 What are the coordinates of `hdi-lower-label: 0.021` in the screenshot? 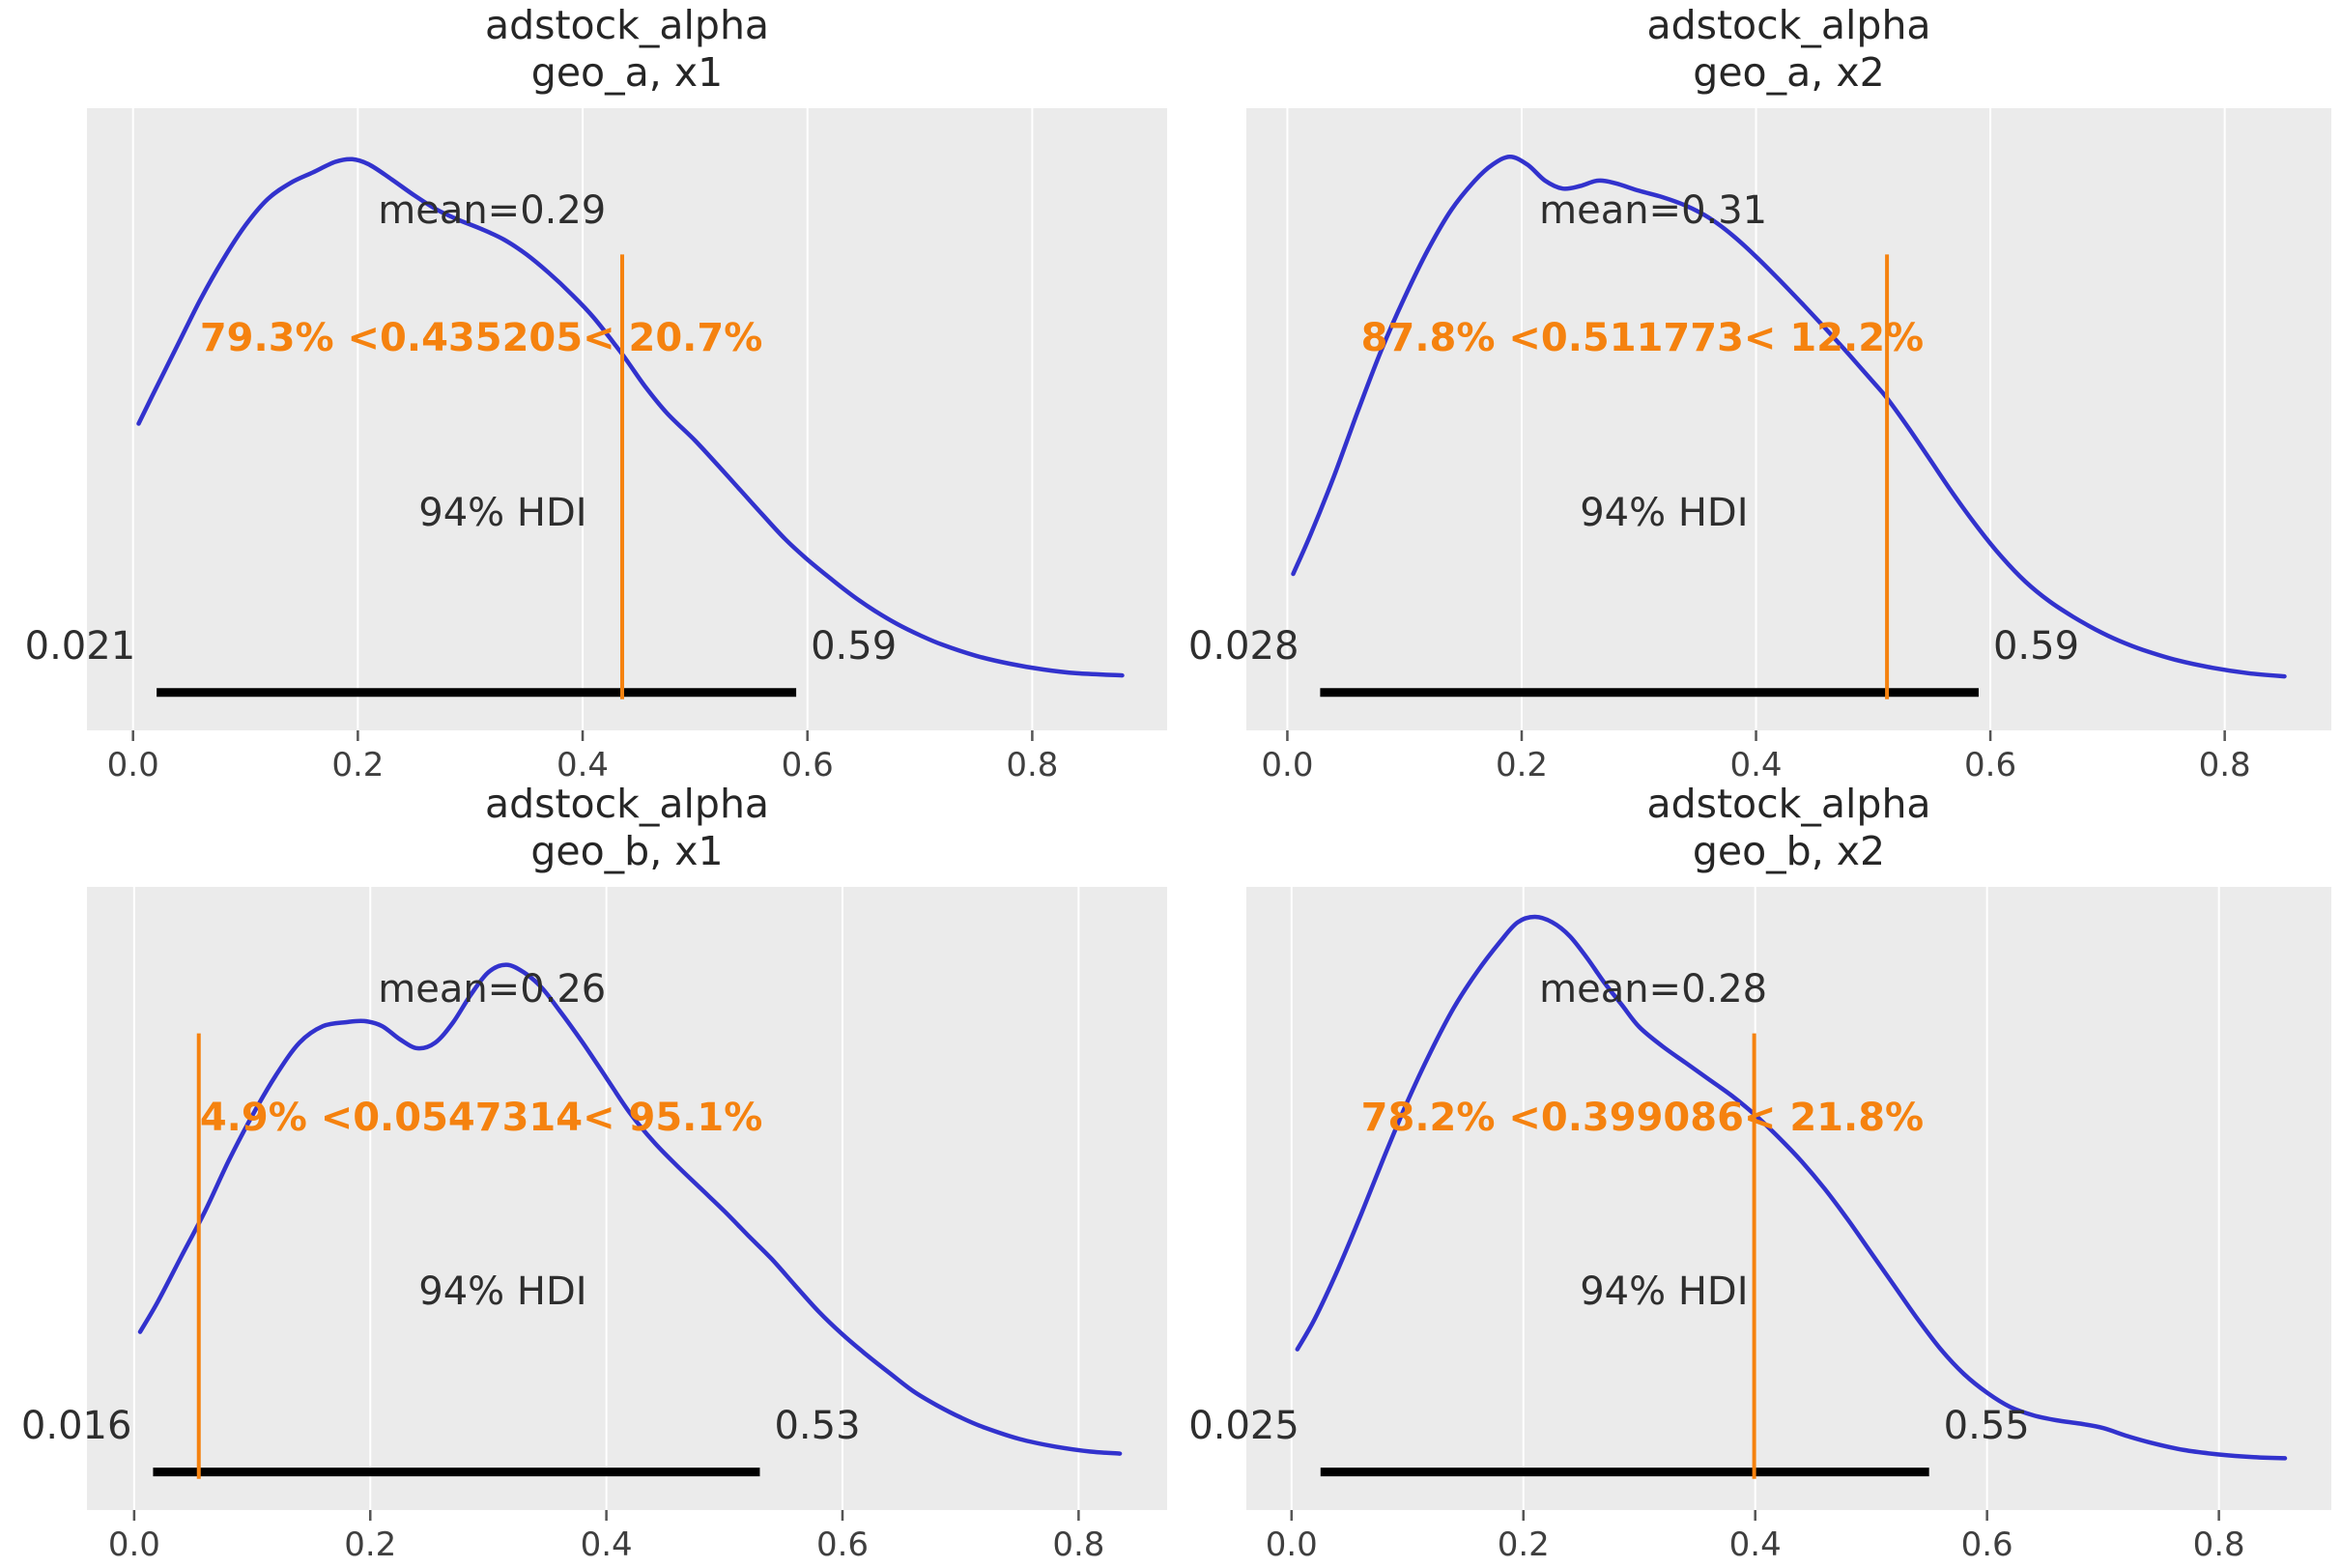 It's located at (80, 647).